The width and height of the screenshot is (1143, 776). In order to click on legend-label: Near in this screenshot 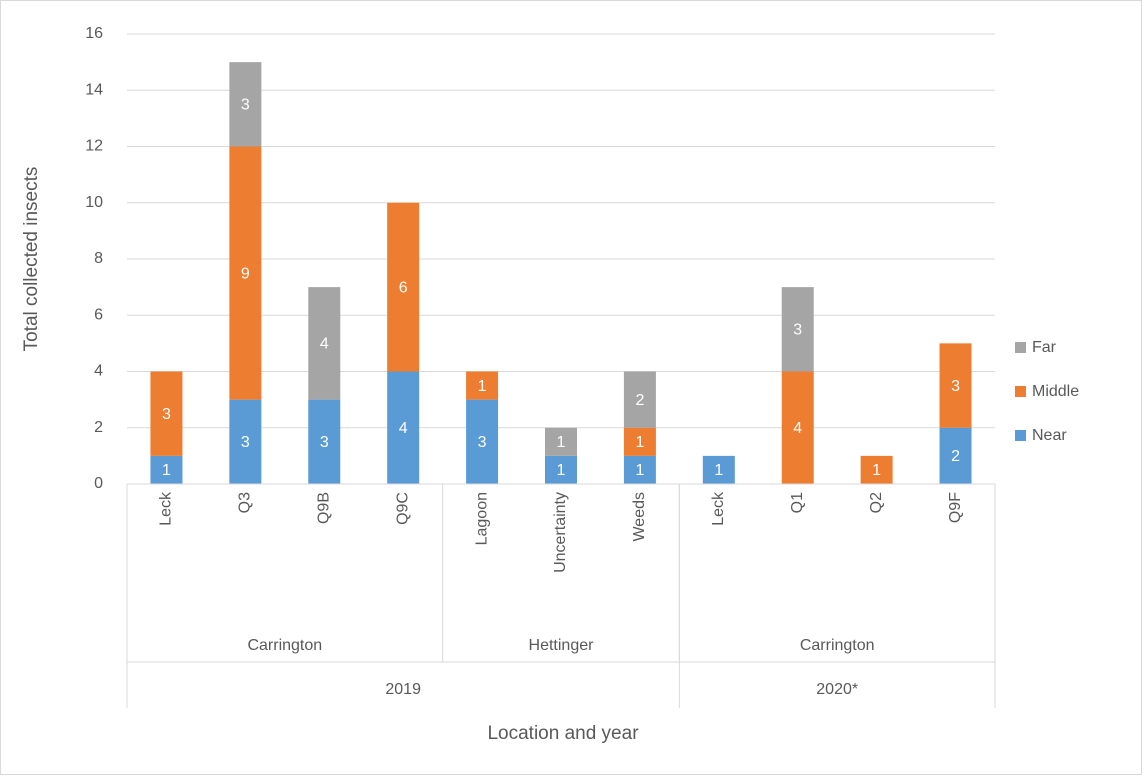, I will do `click(1049, 435)`.